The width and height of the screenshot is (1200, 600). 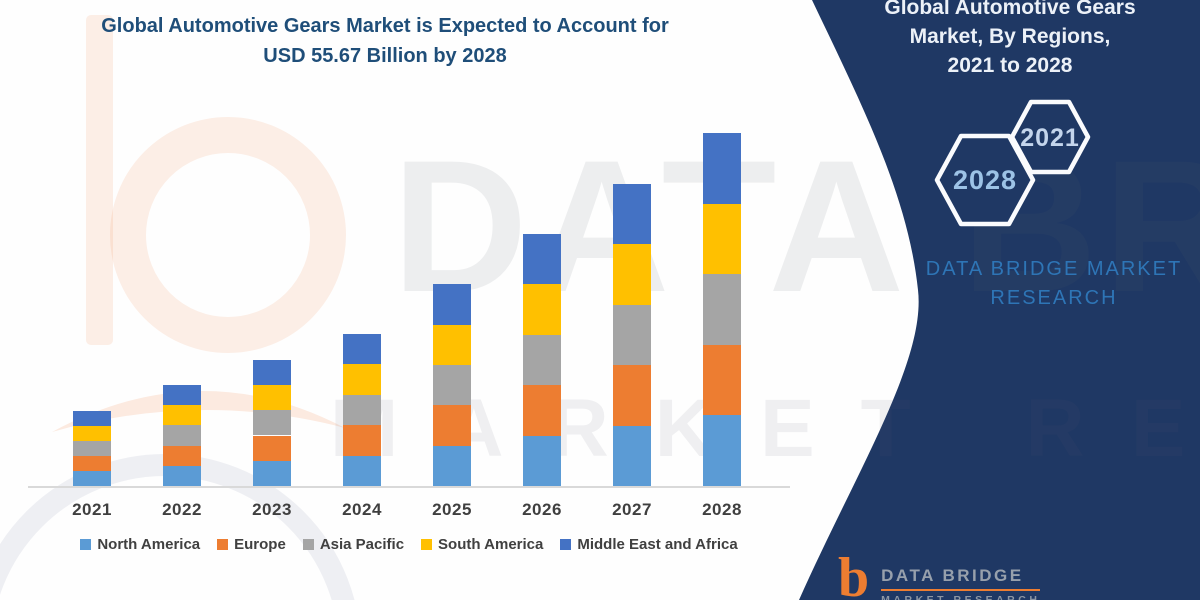 I want to click on hexagon-badges: 2028 2021, so click(x=1012, y=163).